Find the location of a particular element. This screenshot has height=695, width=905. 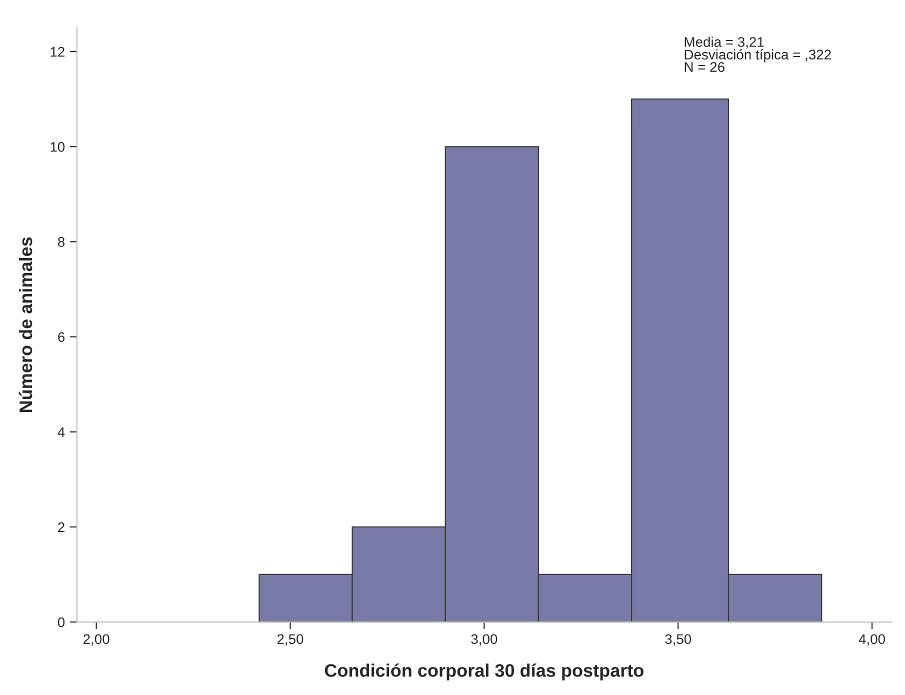

annotation: Media = 3,21 Desviación típica = ,322 N = 26 is located at coordinates (757, 54).